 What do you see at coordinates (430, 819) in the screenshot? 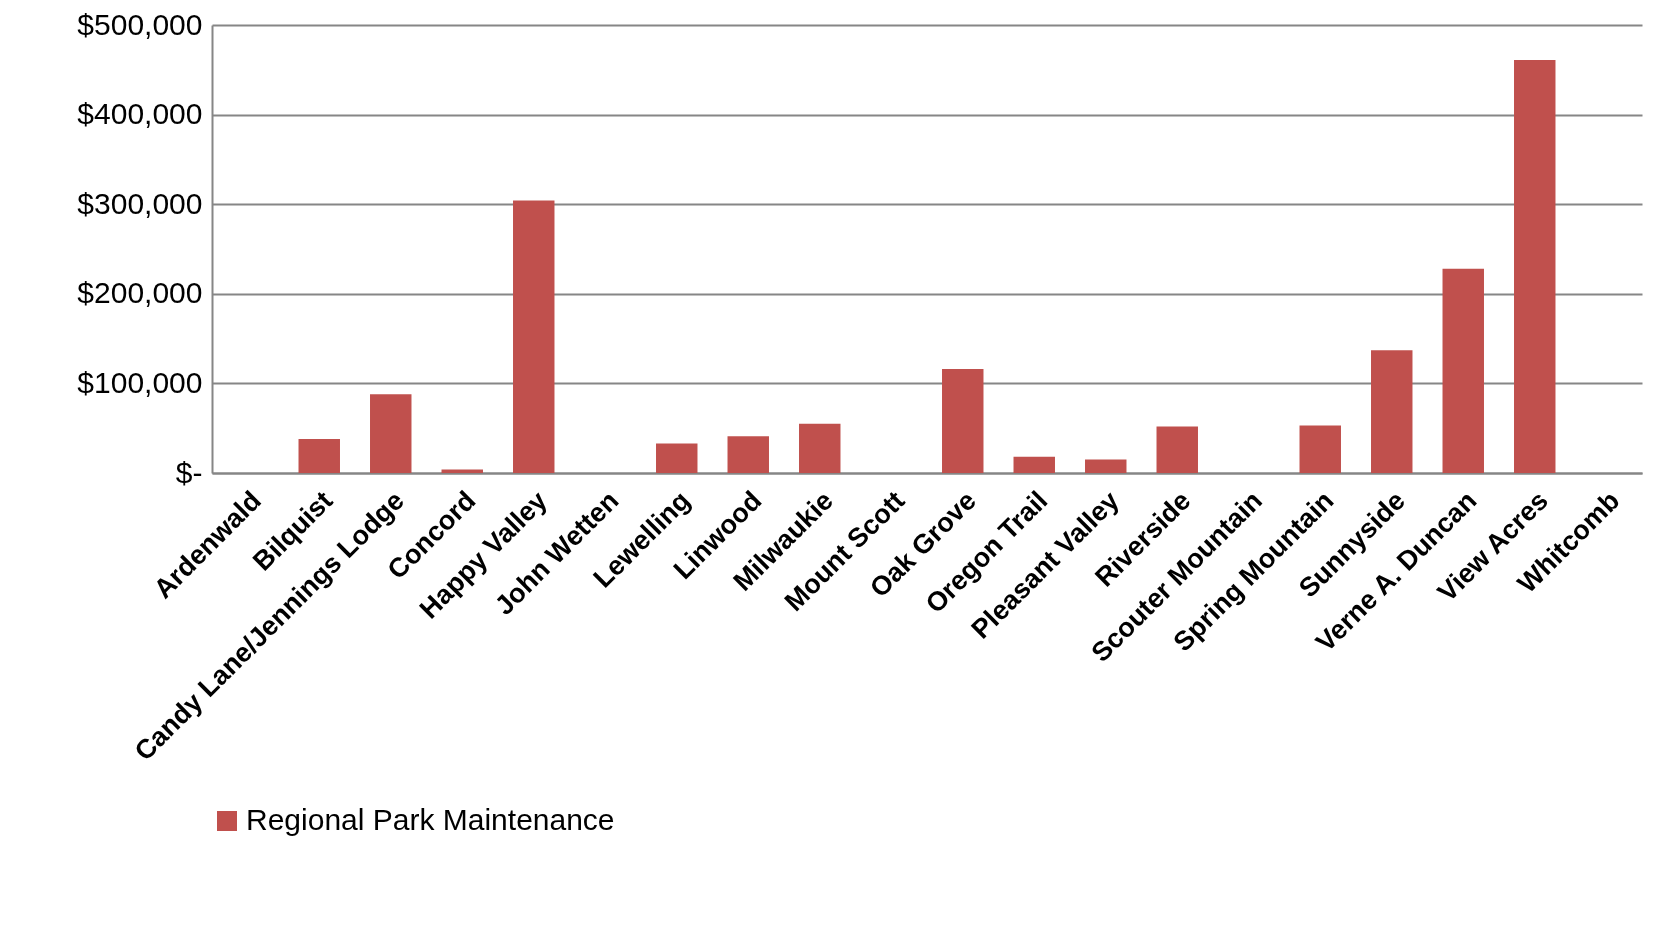
I see `legend-label: Regional Park Maintenance` at bounding box center [430, 819].